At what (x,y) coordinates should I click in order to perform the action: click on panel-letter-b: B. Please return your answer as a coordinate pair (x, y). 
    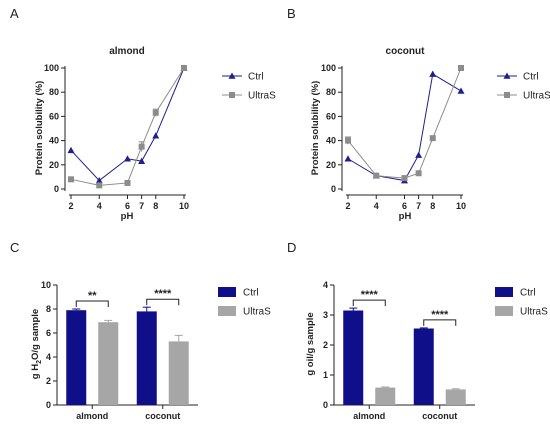
    Looking at the image, I should click on (291, 13).